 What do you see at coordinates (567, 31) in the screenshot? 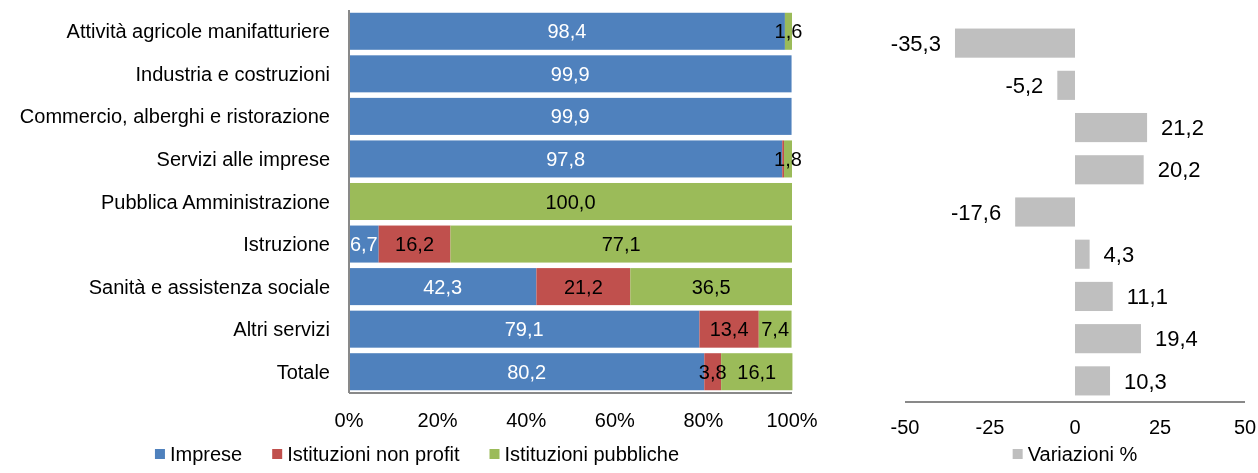
I see `data-label: 98,4` at bounding box center [567, 31].